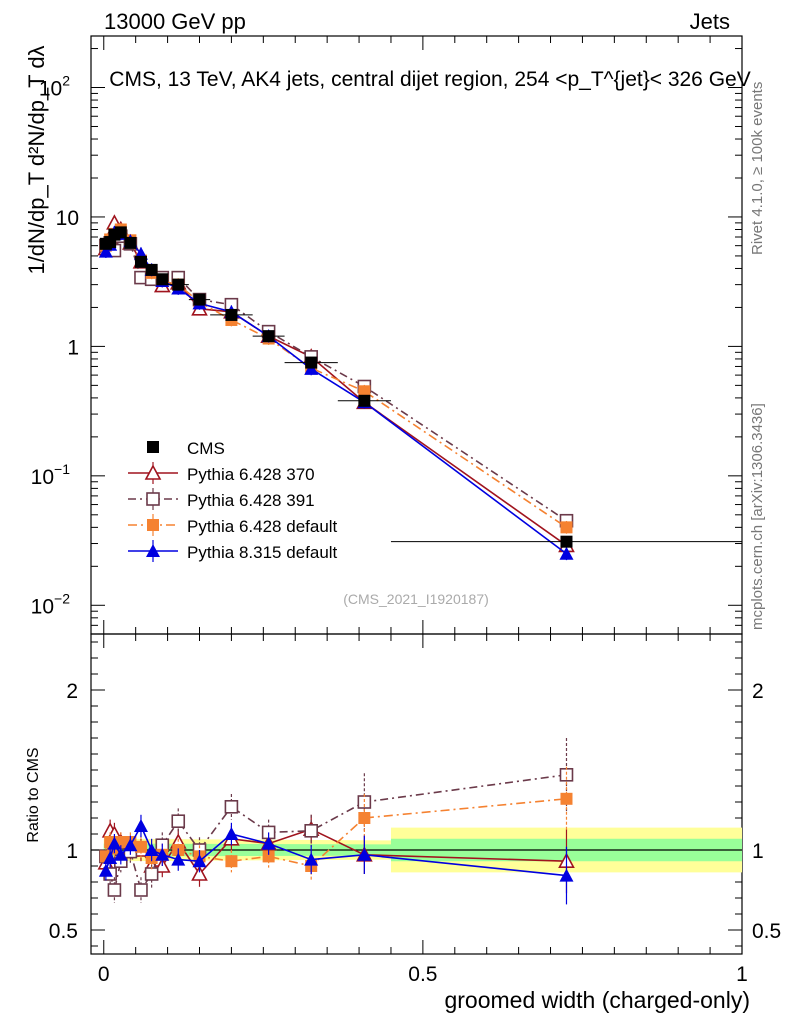 The width and height of the screenshot is (786, 1024). I want to click on legend-item-p370: Pythia 6.428 370, so click(221, 473).